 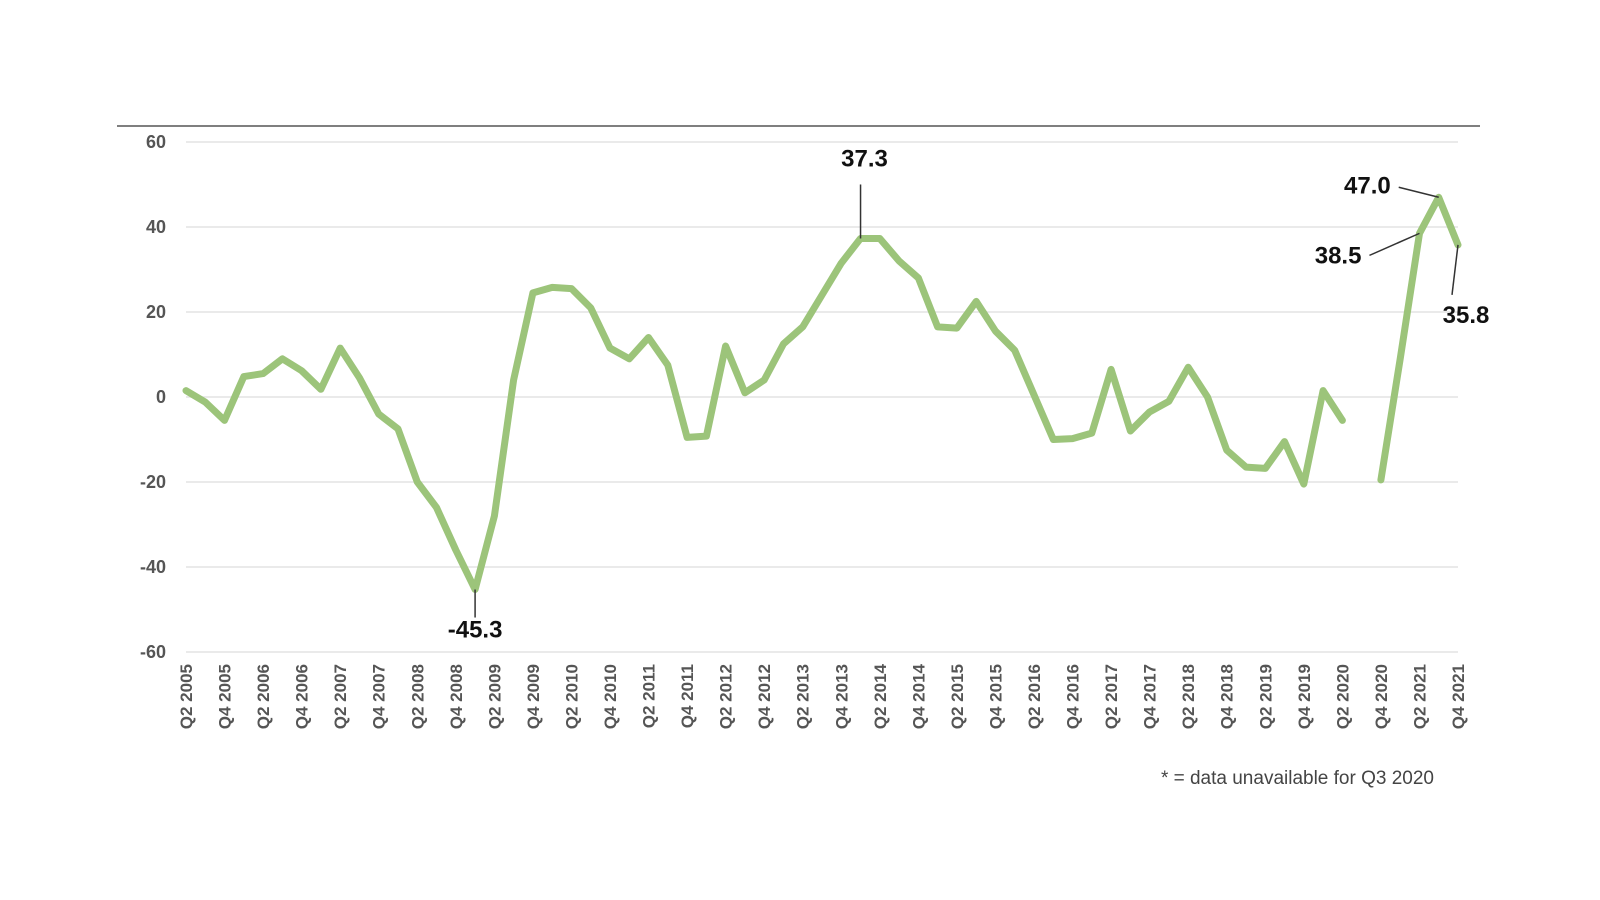 What do you see at coordinates (1073, 696) in the screenshot?
I see `x-tick-label: Q4 2016` at bounding box center [1073, 696].